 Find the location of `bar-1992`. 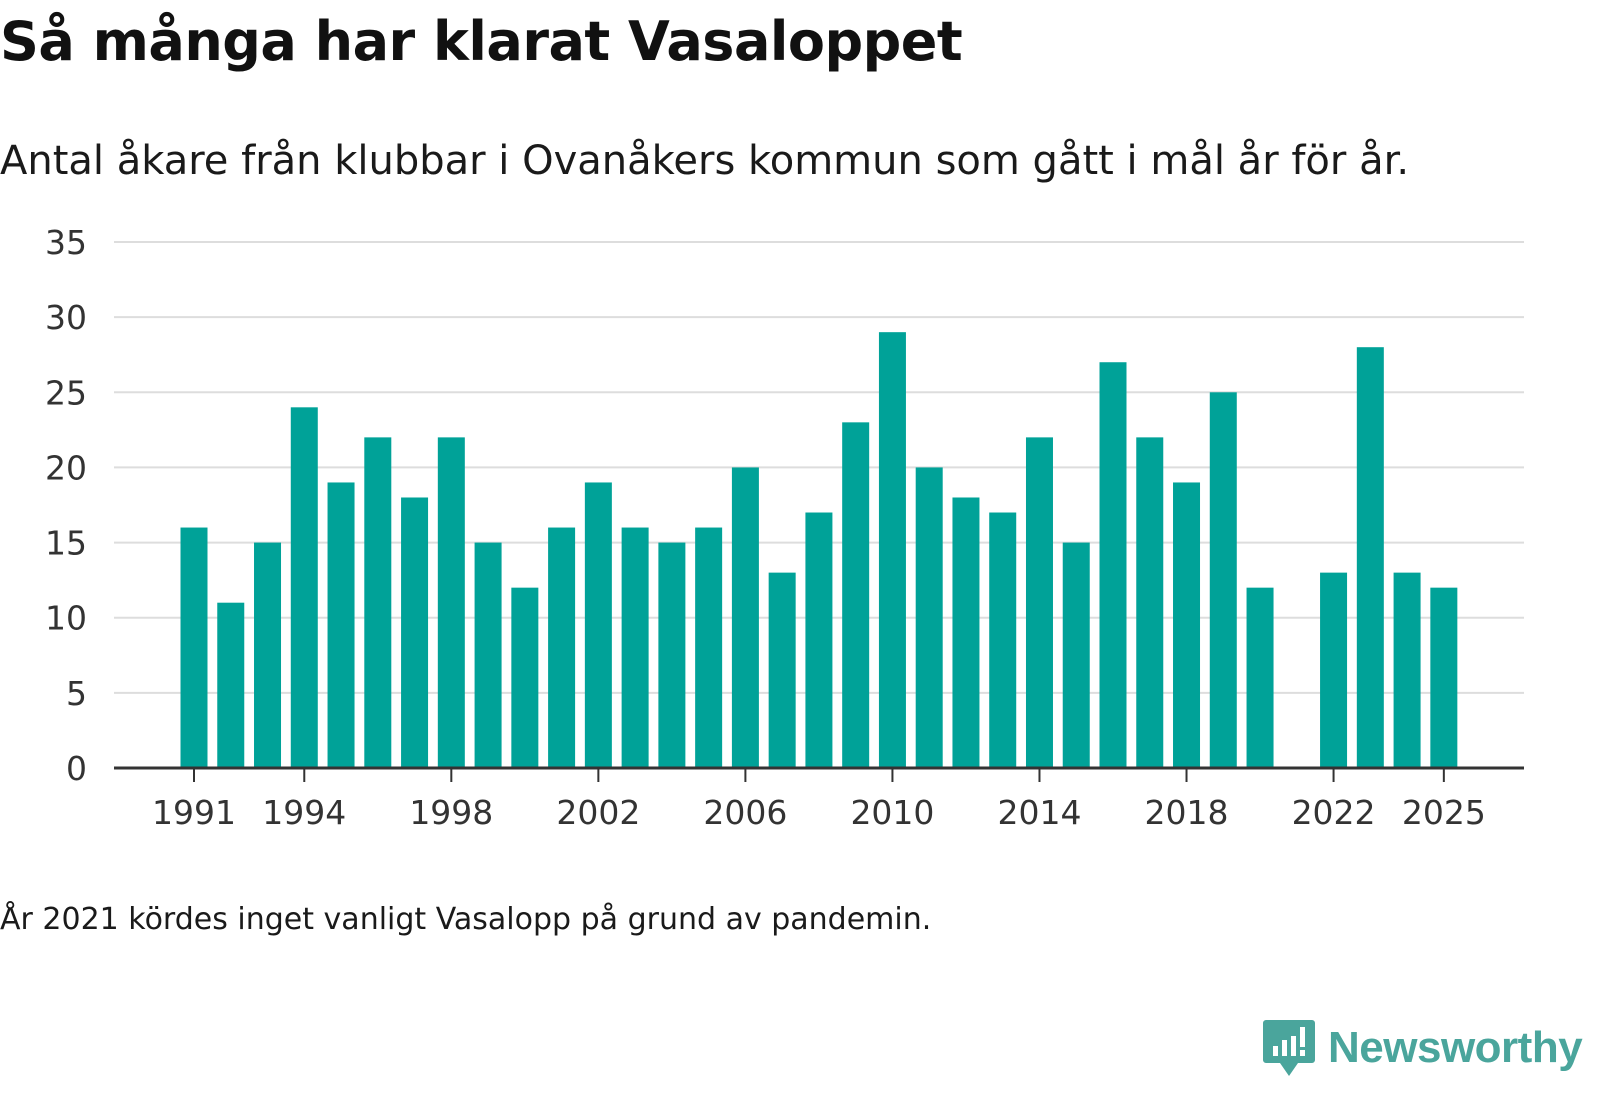

bar-1992 is located at coordinates (231, 685).